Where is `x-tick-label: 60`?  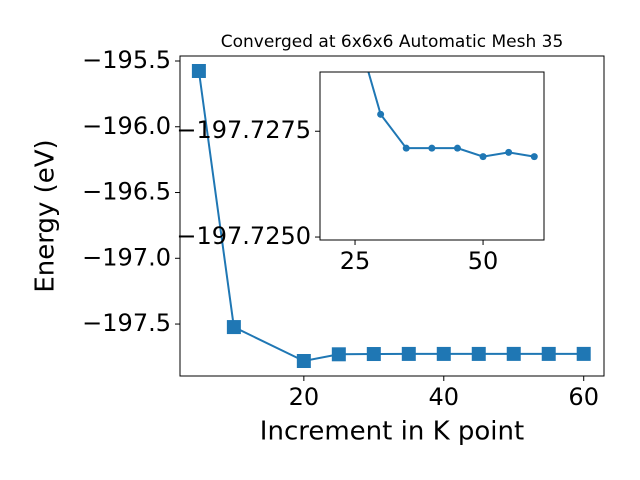 x-tick-label: 60 is located at coordinates (583, 397).